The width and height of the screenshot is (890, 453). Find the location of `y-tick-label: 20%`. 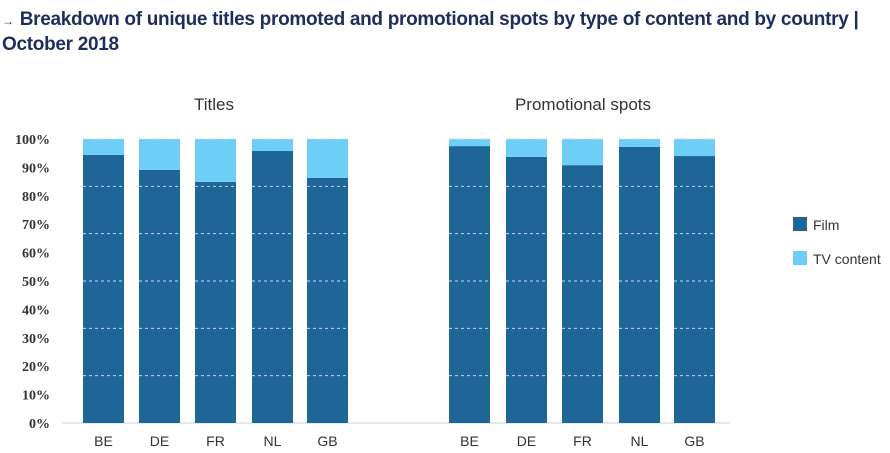

y-tick-label: 20% is located at coordinates (36, 367).